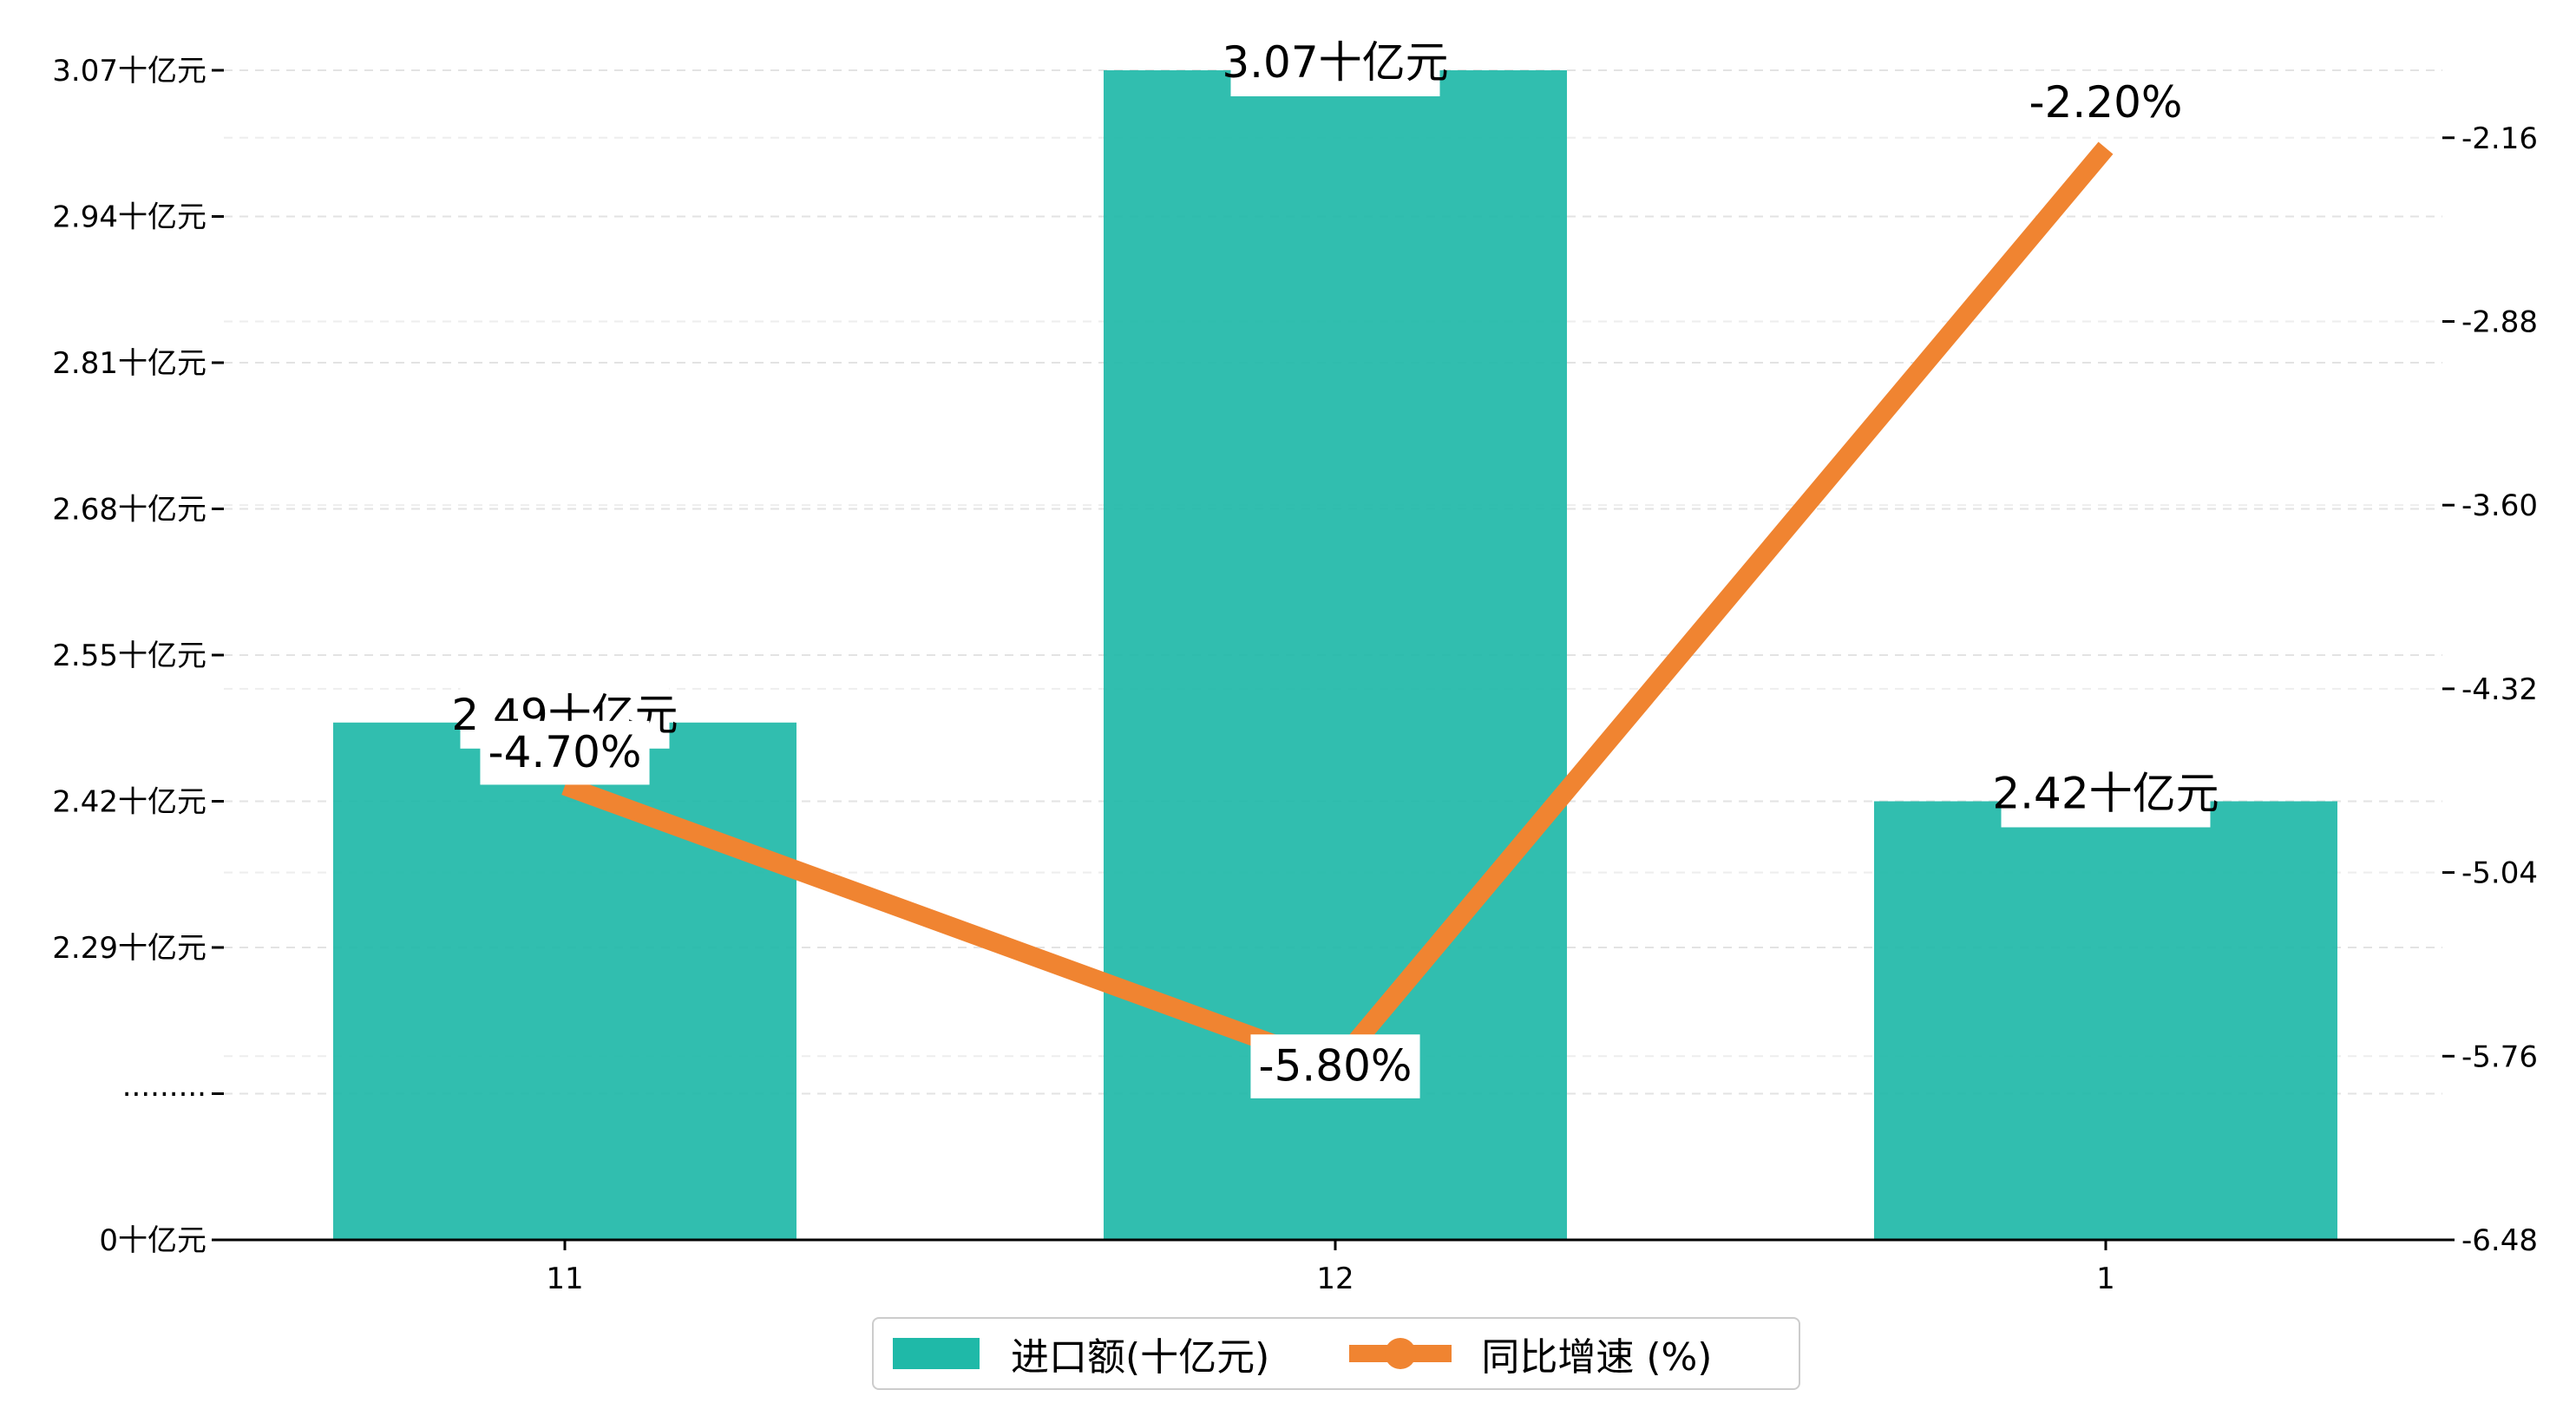  I want to click on y-left-tick-label: 2.68十亿元, so click(129, 511).